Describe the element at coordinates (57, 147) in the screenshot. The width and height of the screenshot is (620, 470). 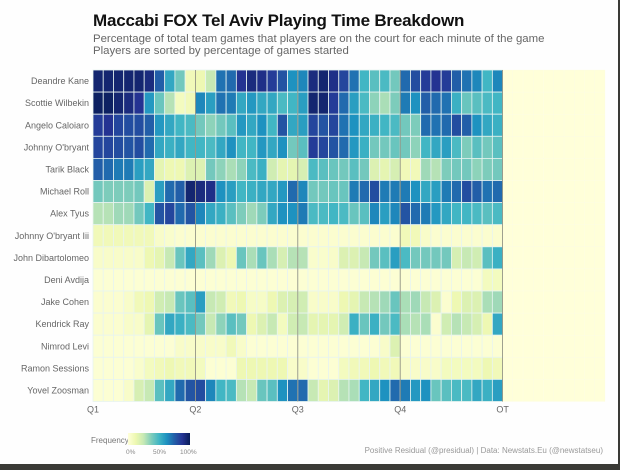
I see `y-tick-label: Johnny O'bryant` at that location.